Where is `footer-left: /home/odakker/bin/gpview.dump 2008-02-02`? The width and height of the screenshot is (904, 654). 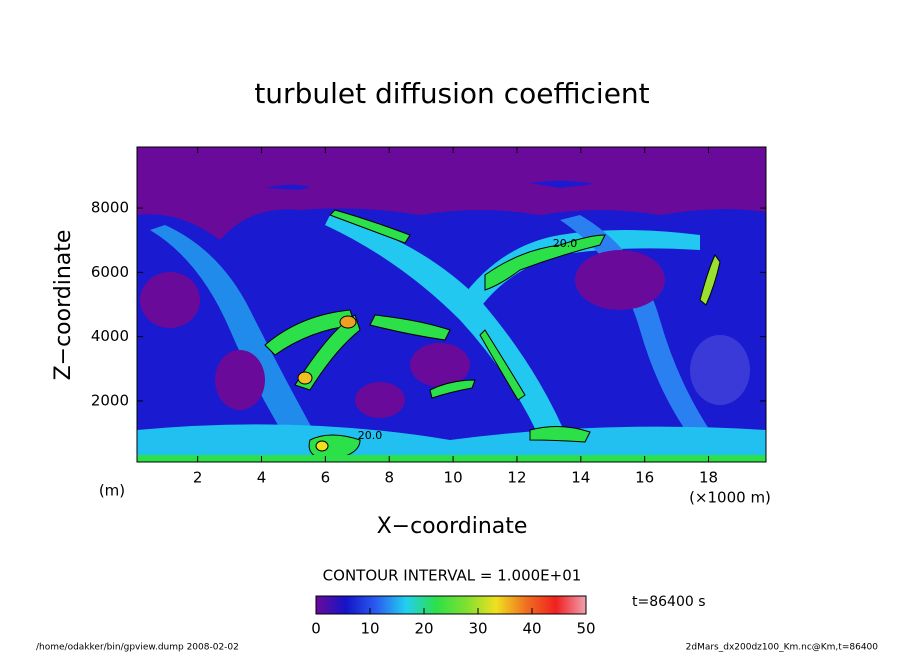
footer-left: /home/odakker/bin/gpview.dump 2008-02-02 is located at coordinates (137, 648).